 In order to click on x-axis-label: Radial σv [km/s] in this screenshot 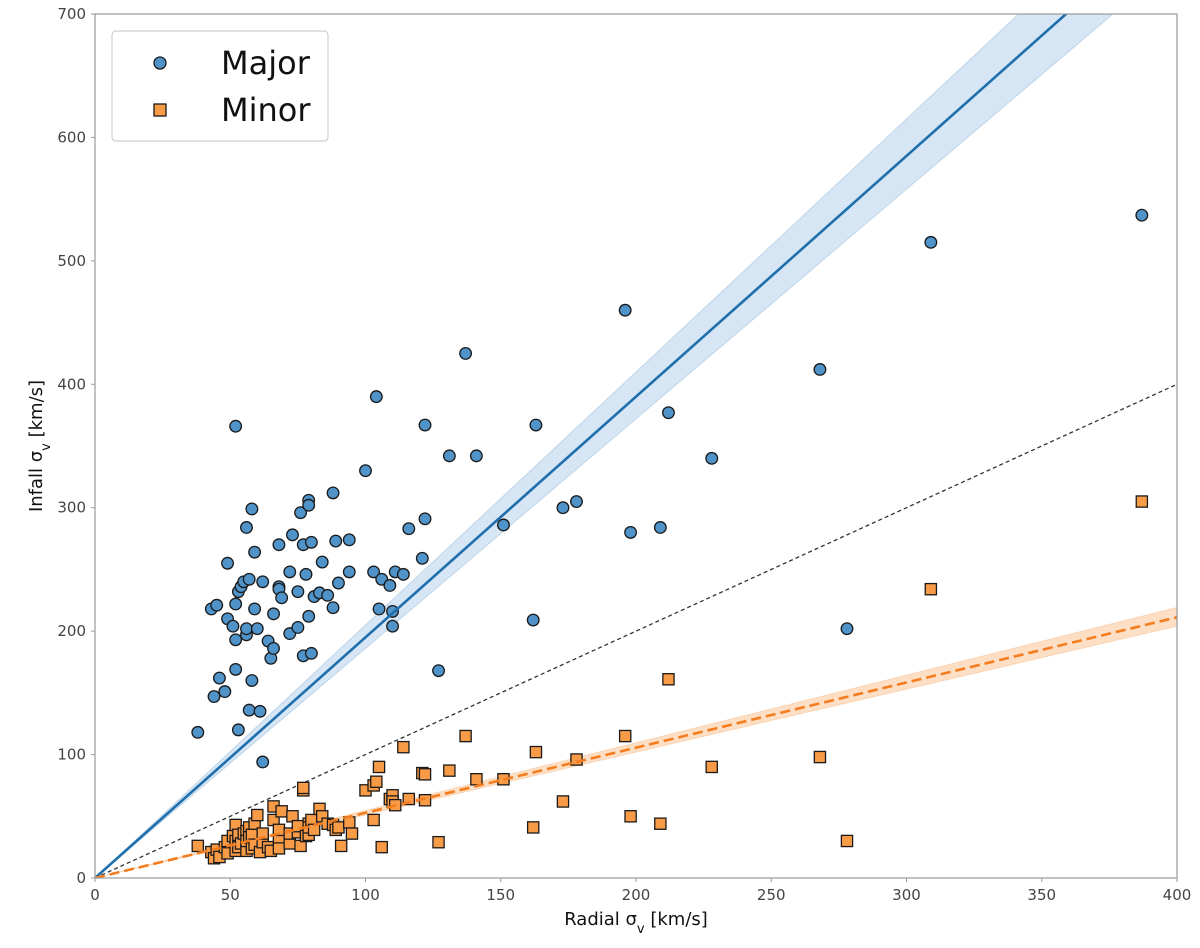, I will do `click(636, 923)`.